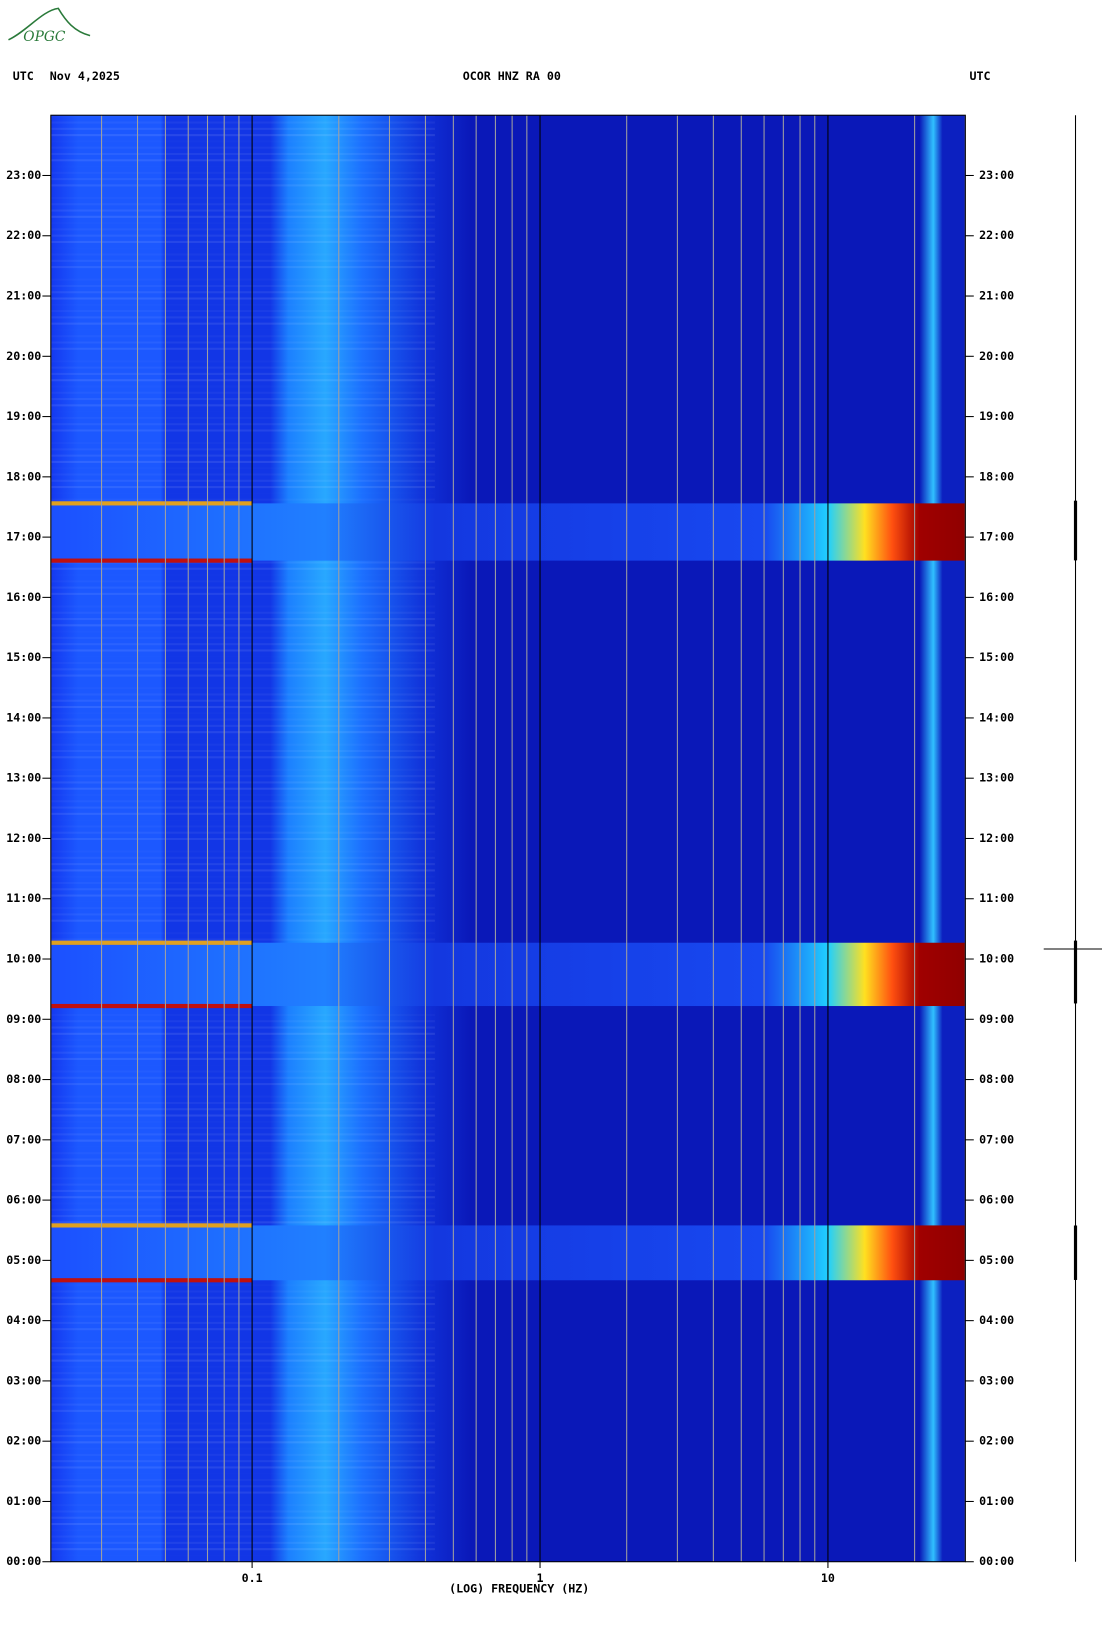  I want to click on chart-title: OCOR HNZ RA 00, so click(512, 76).